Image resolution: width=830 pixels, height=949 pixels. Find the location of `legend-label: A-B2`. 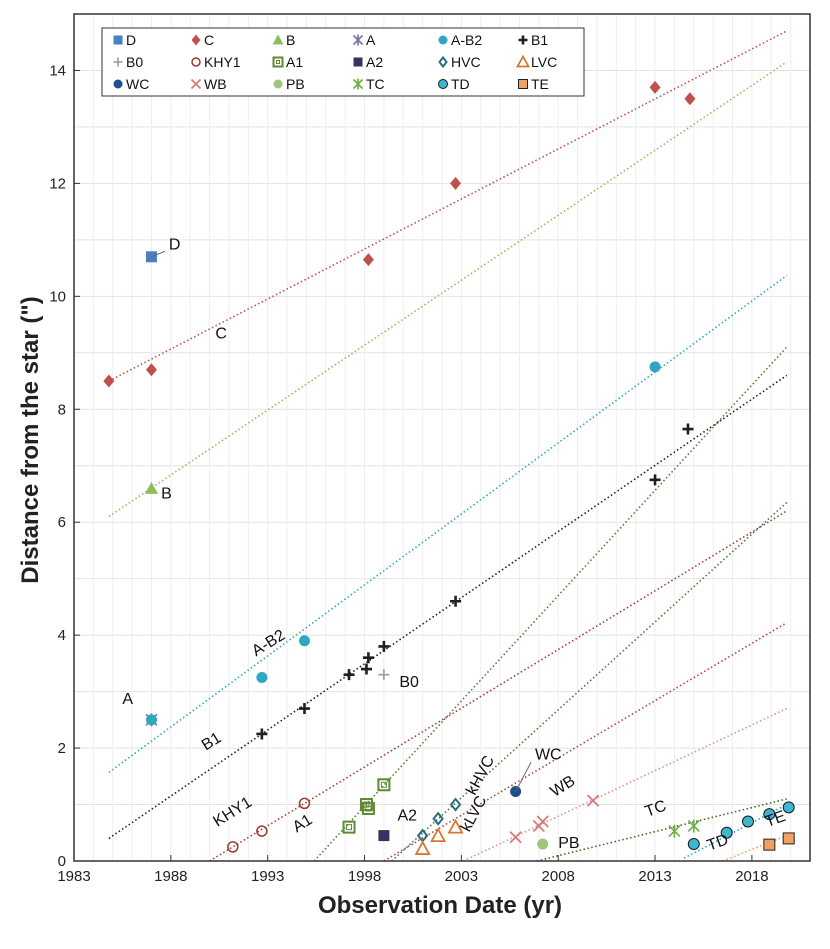

legend-label: A-B2 is located at coordinates (466, 40).